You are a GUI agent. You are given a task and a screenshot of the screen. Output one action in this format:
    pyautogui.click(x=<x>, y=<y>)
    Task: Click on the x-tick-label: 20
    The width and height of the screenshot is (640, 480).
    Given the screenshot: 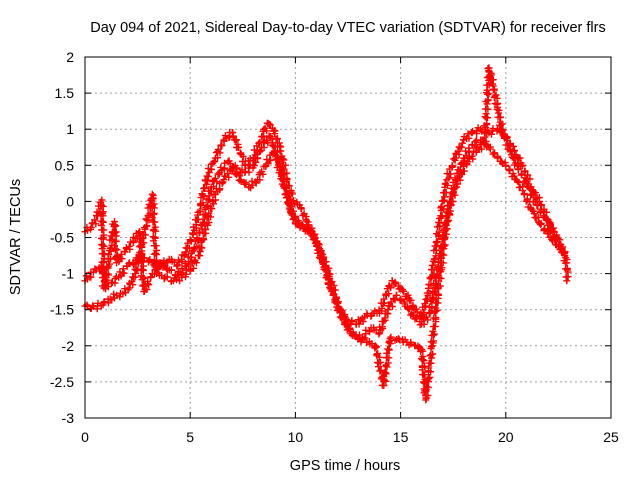 What is the action you would take?
    pyautogui.click(x=506, y=437)
    